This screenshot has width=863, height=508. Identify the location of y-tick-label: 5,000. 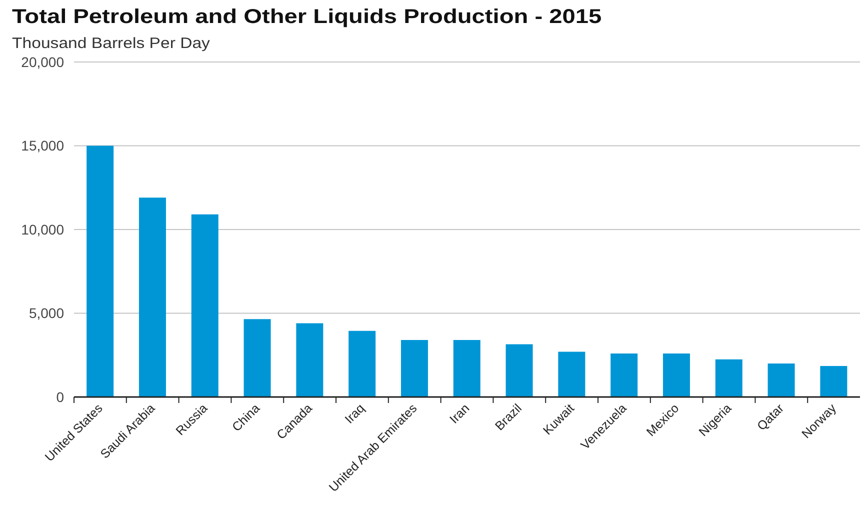
(46, 313).